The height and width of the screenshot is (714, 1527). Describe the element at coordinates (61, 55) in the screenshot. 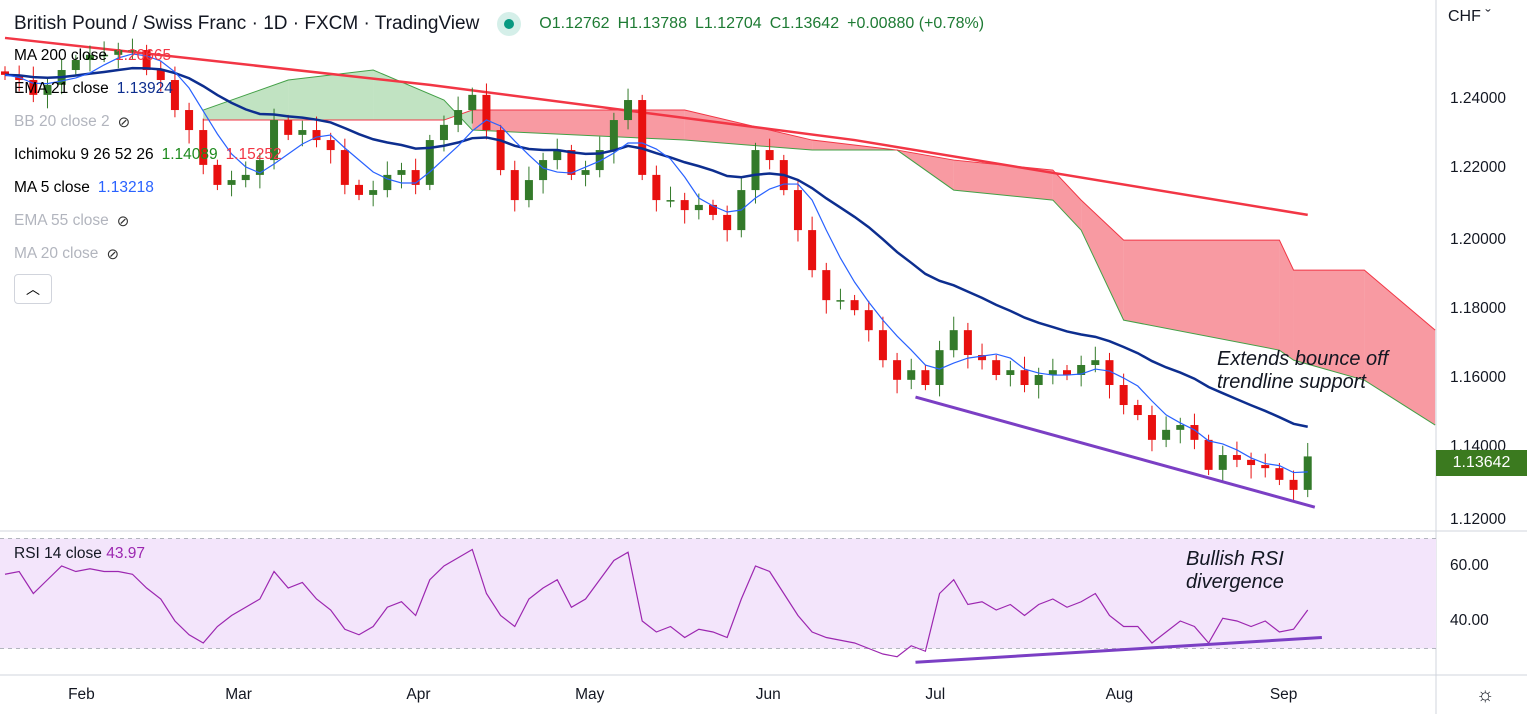

I see `legend-label: MA 200 close` at that location.